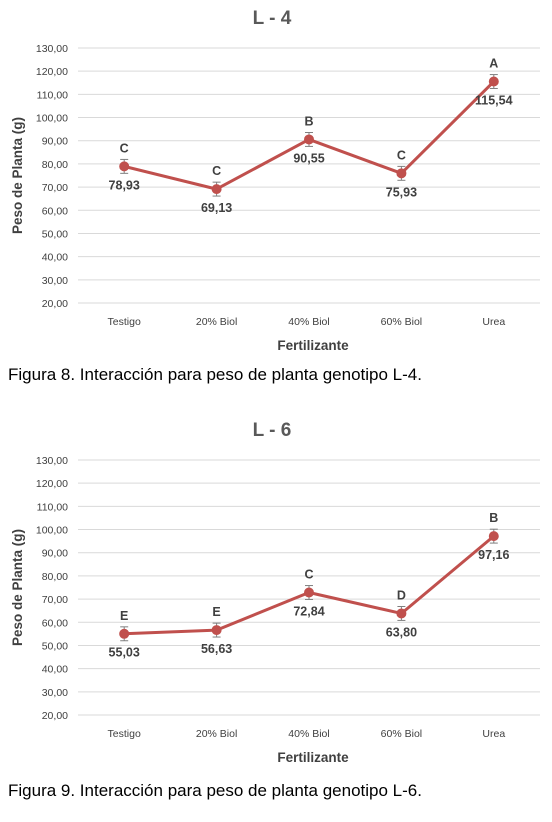 This screenshot has height=822, width=552. Describe the element at coordinates (493, 555) in the screenshot. I see `l6-data-label: 97,16` at that location.